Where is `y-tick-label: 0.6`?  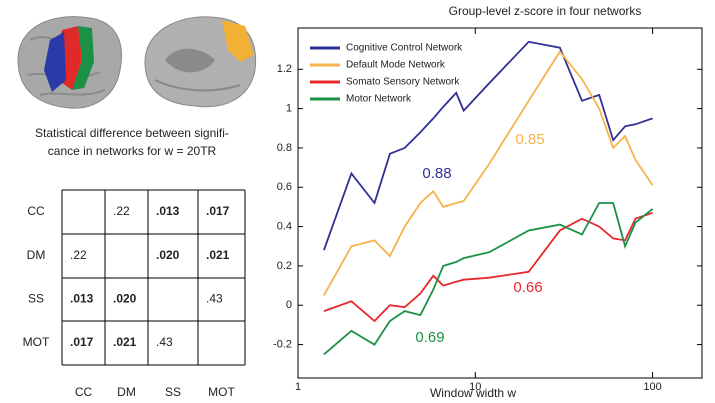 y-tick-label: 0.6 is located at coordinates (284, 187).